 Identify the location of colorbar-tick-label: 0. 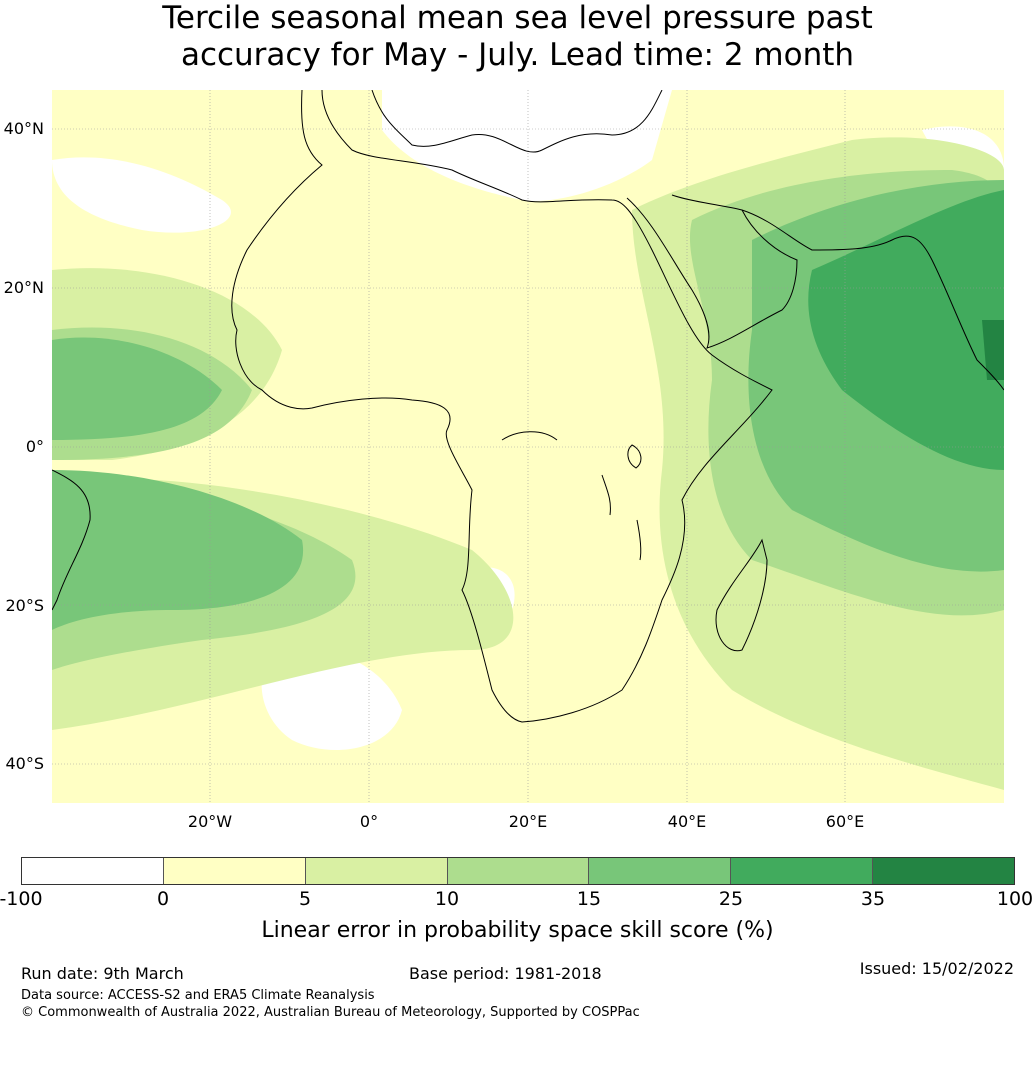
(163, 899).